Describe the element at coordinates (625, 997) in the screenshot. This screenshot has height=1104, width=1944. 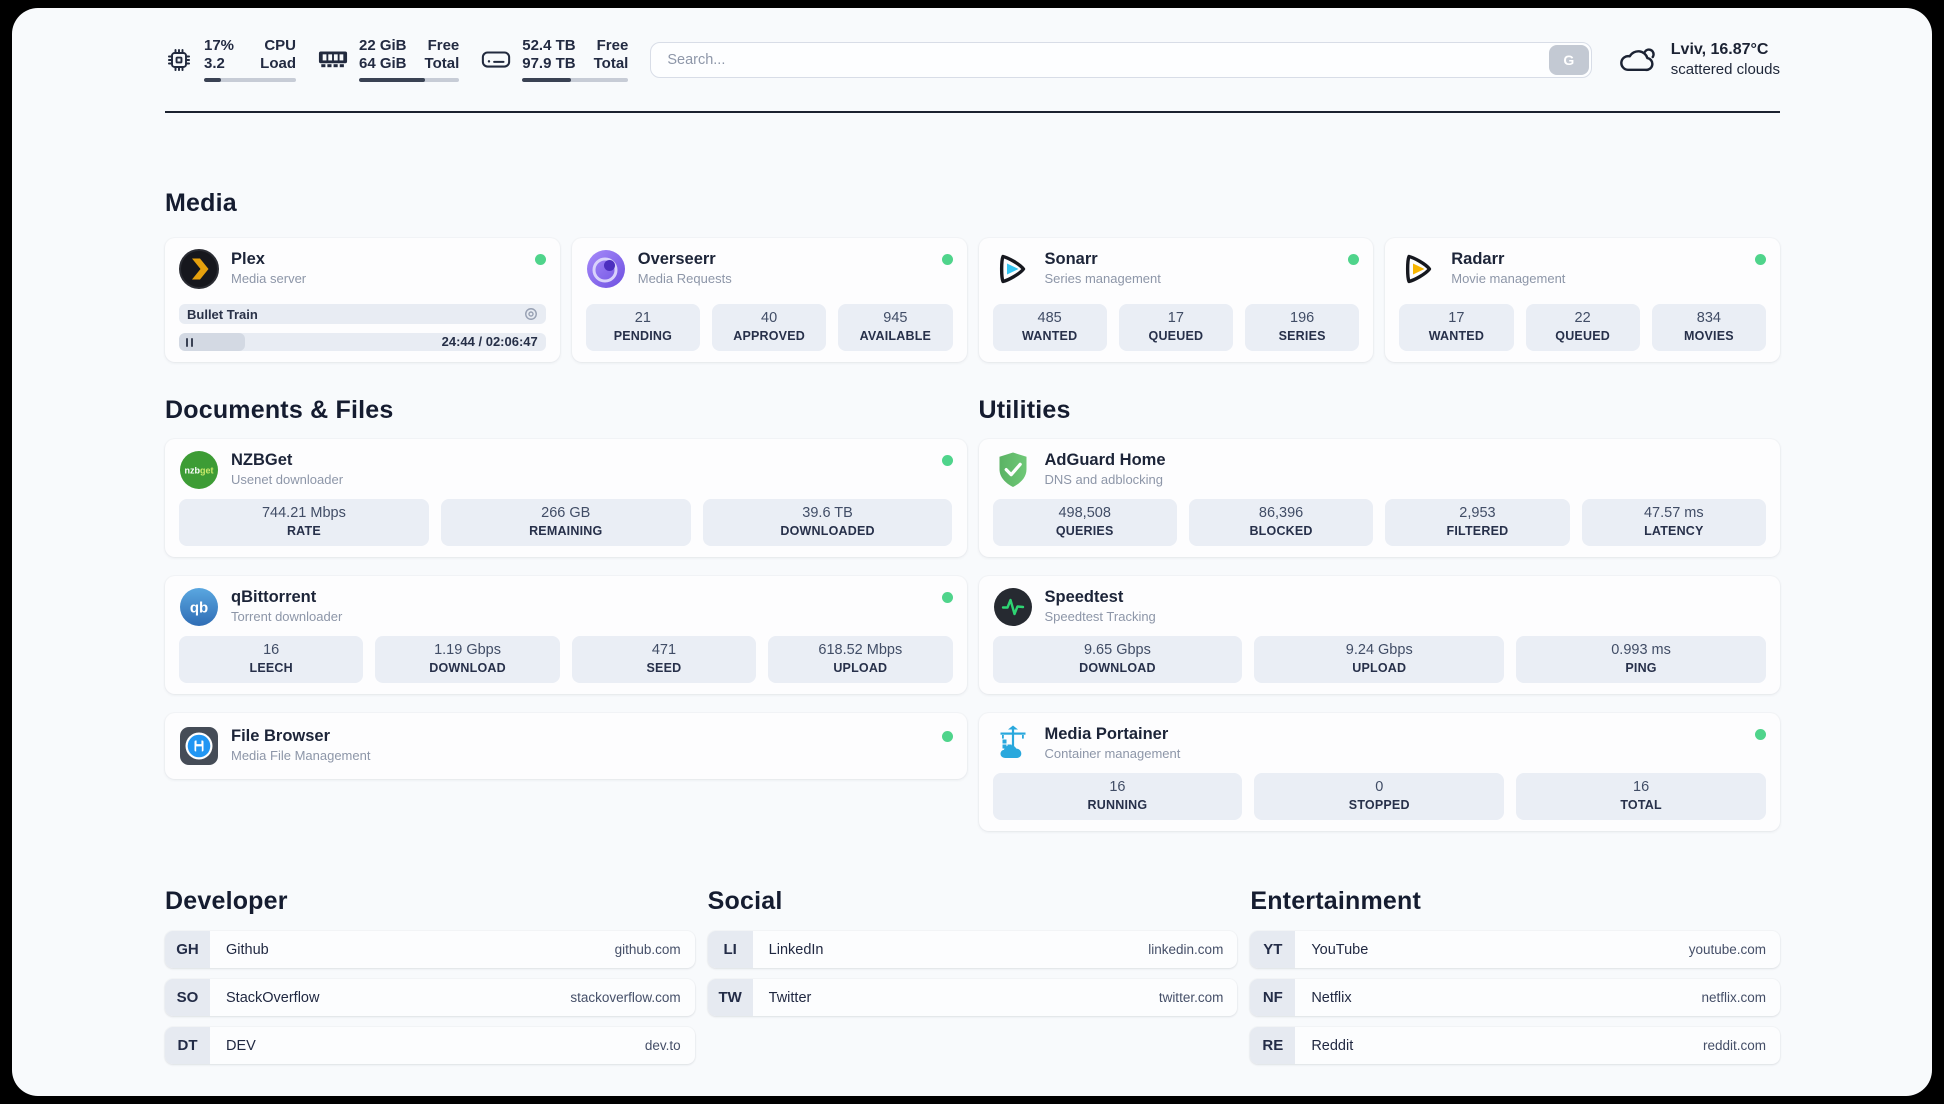
I see `link-url: stackoverflow.com` at that location.